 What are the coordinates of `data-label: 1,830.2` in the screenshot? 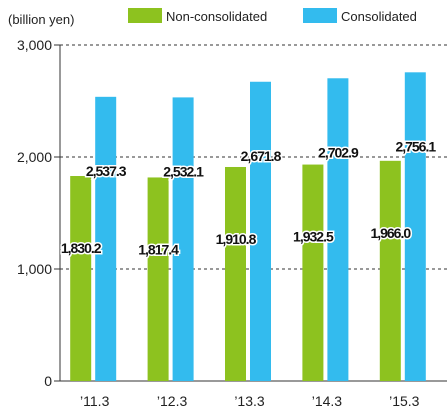 It's located at (81, 248).